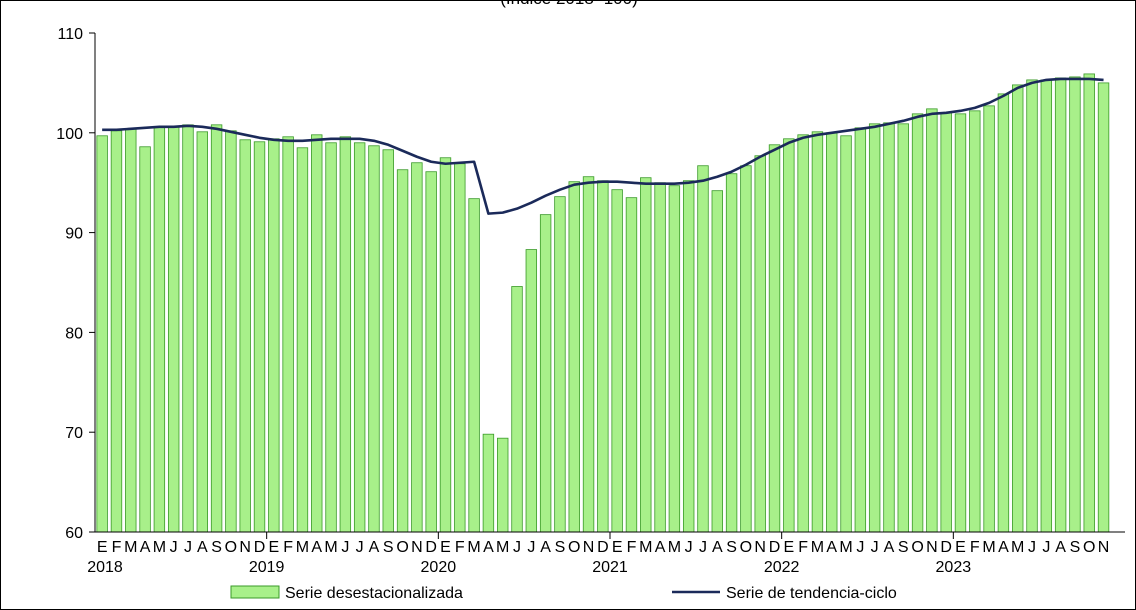 The image size is (1136, 610). Describe the element at coordinates (255, 592) in the screenshot. I see `legend-bar-swatch` at that location.